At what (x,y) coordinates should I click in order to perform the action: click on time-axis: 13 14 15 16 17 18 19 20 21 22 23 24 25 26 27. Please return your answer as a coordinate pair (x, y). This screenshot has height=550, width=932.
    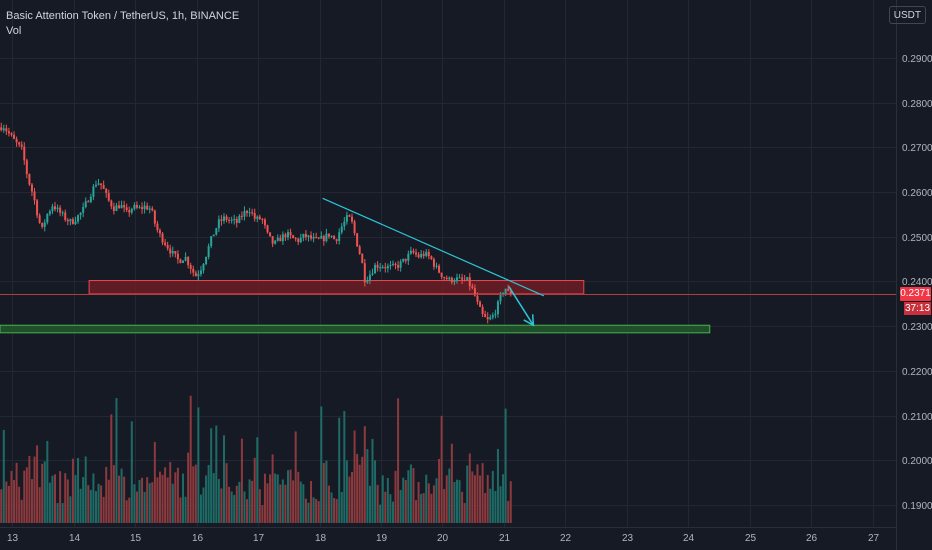
    Looking at the image, I should click on (448, 536).